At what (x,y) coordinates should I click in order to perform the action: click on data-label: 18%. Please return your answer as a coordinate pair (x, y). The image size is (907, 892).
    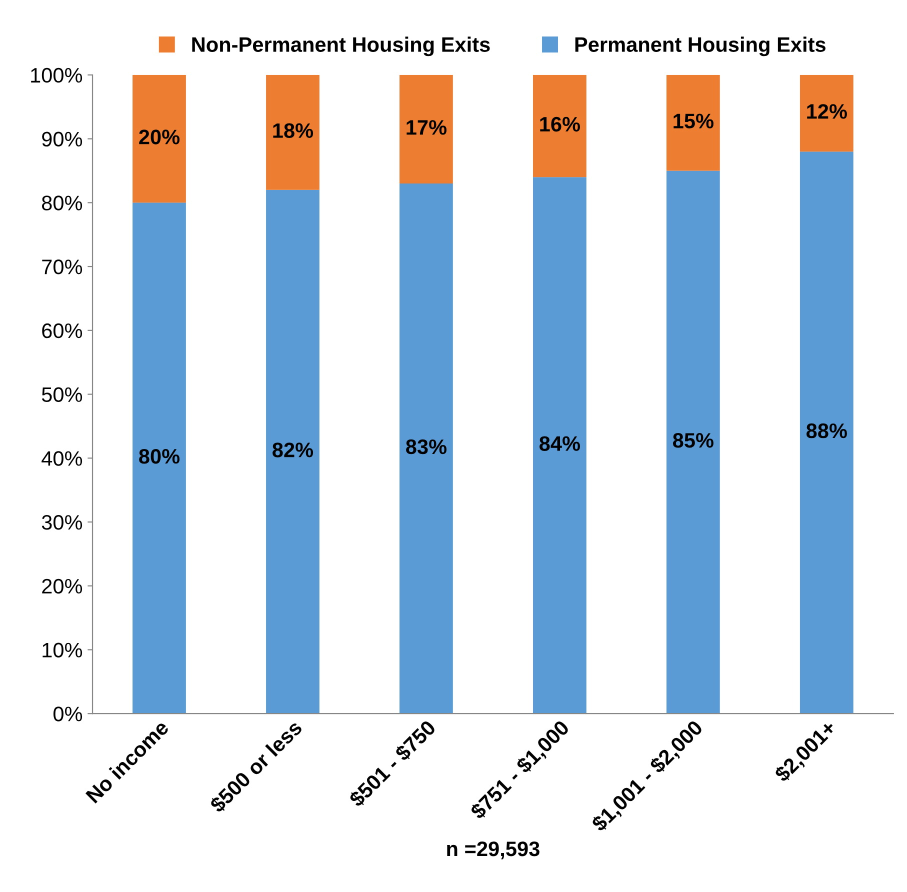
    Looking at the image, I should click on (293, 130).